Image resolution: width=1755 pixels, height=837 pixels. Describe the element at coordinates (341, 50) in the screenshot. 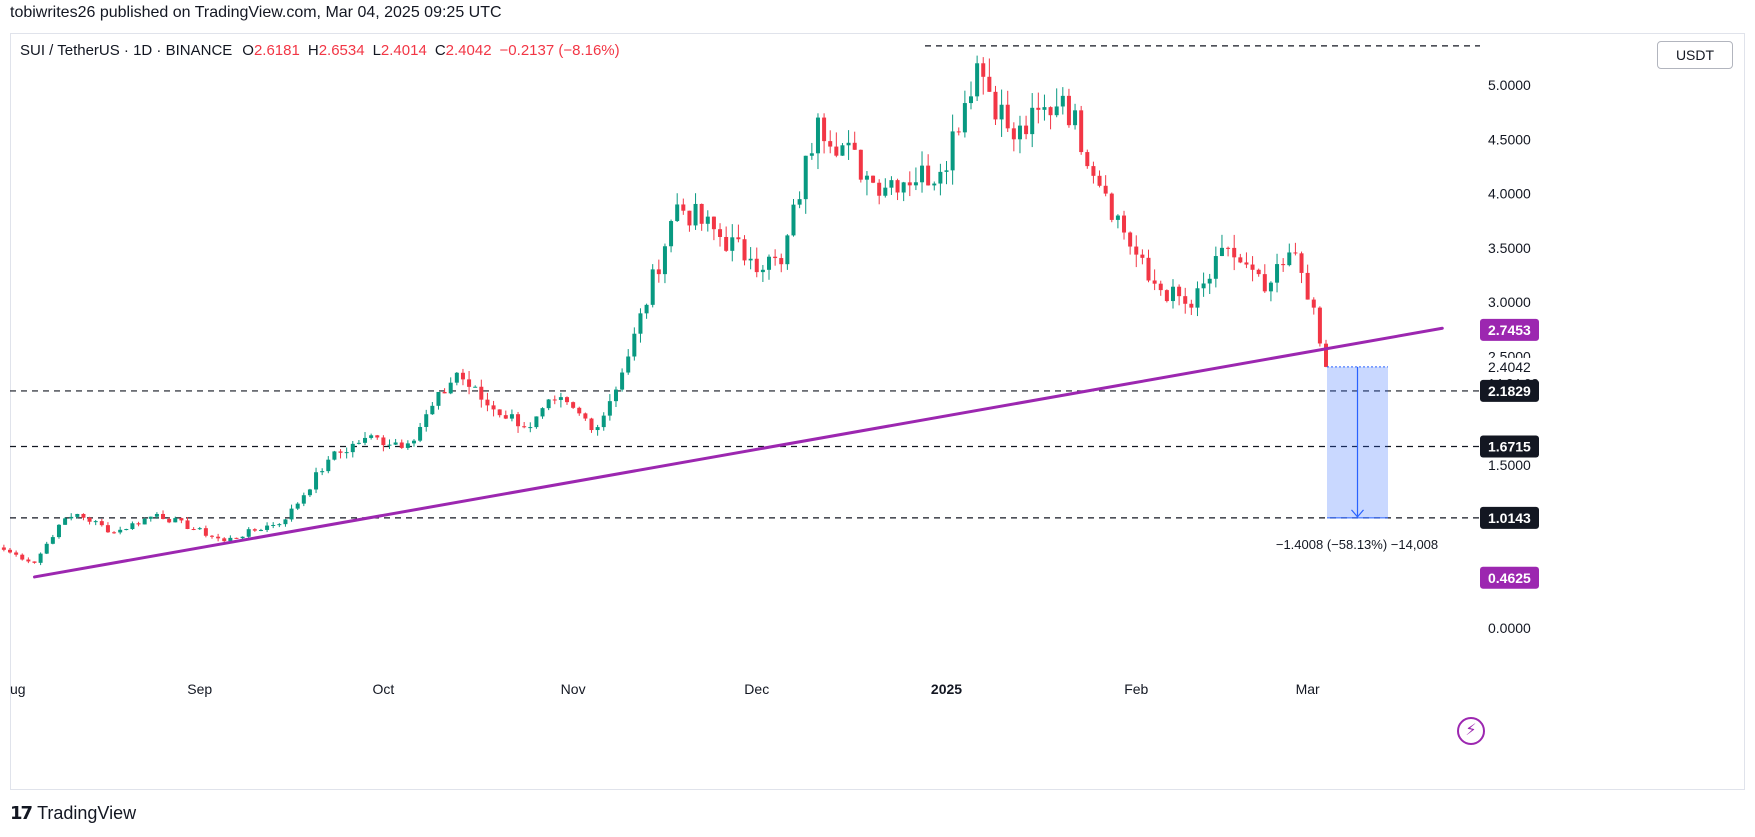

I see `legend-high: 2.6534` at that location.